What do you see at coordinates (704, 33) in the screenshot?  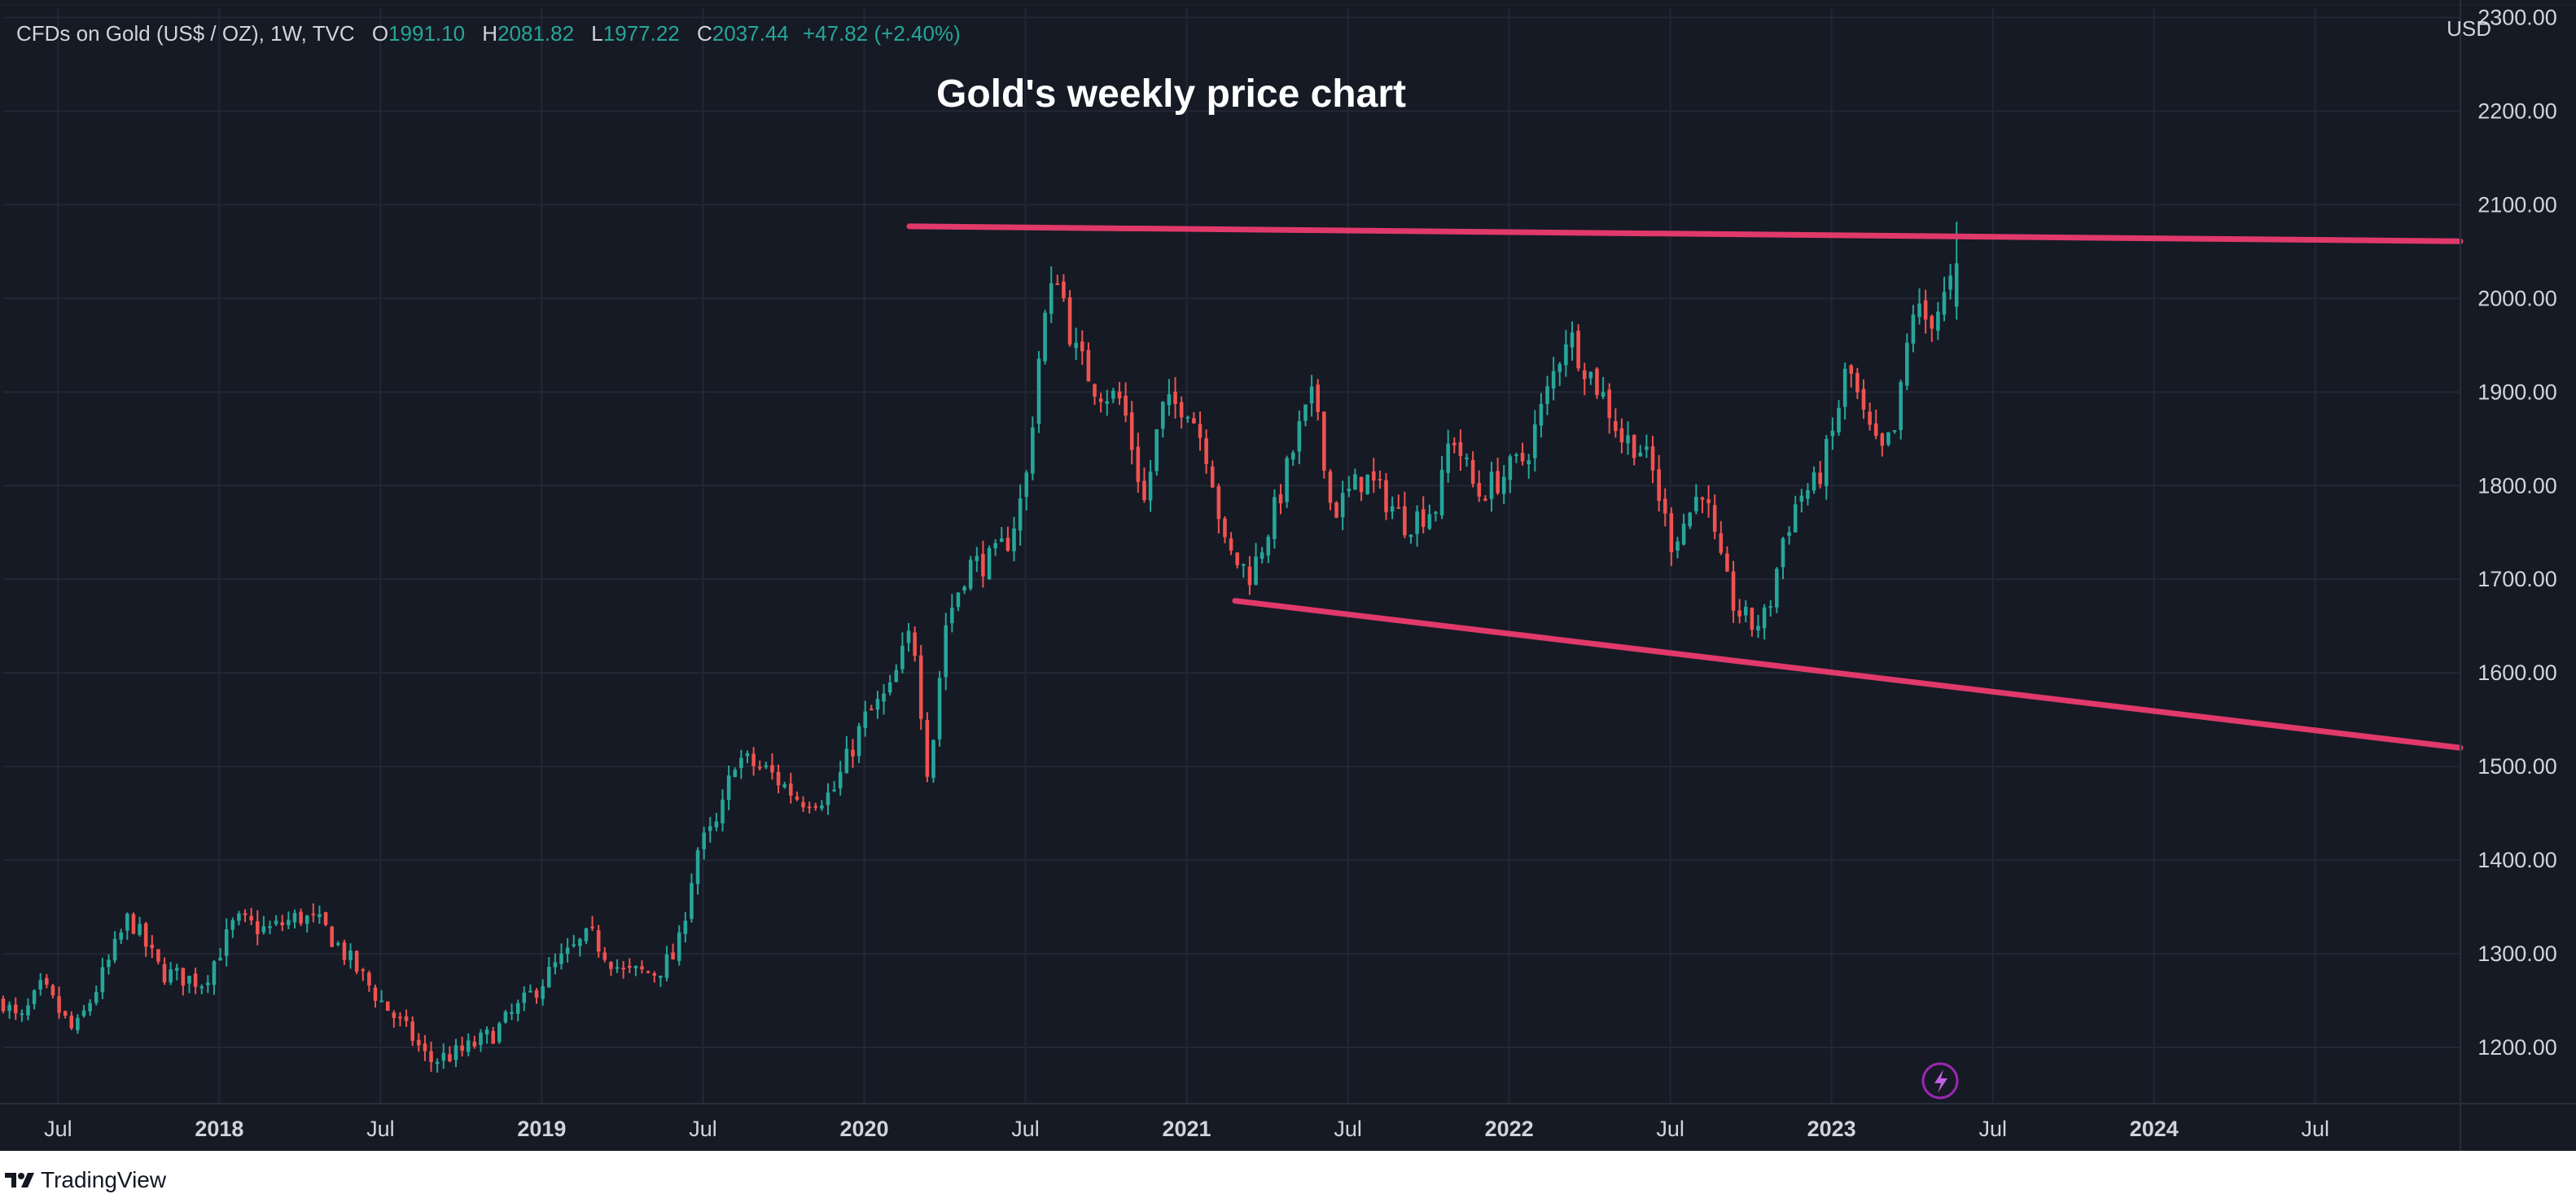 I see `close-label: C` at bounding box center [704, 33].